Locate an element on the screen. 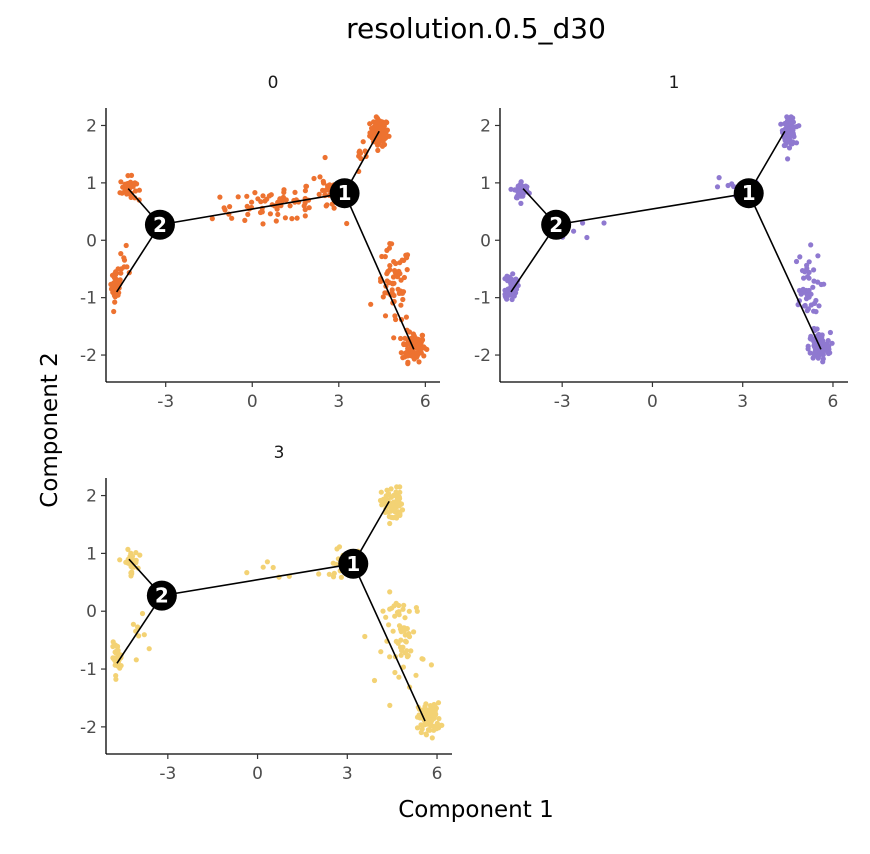  y-tick-label: 1 is located at coordinates (91, 554).